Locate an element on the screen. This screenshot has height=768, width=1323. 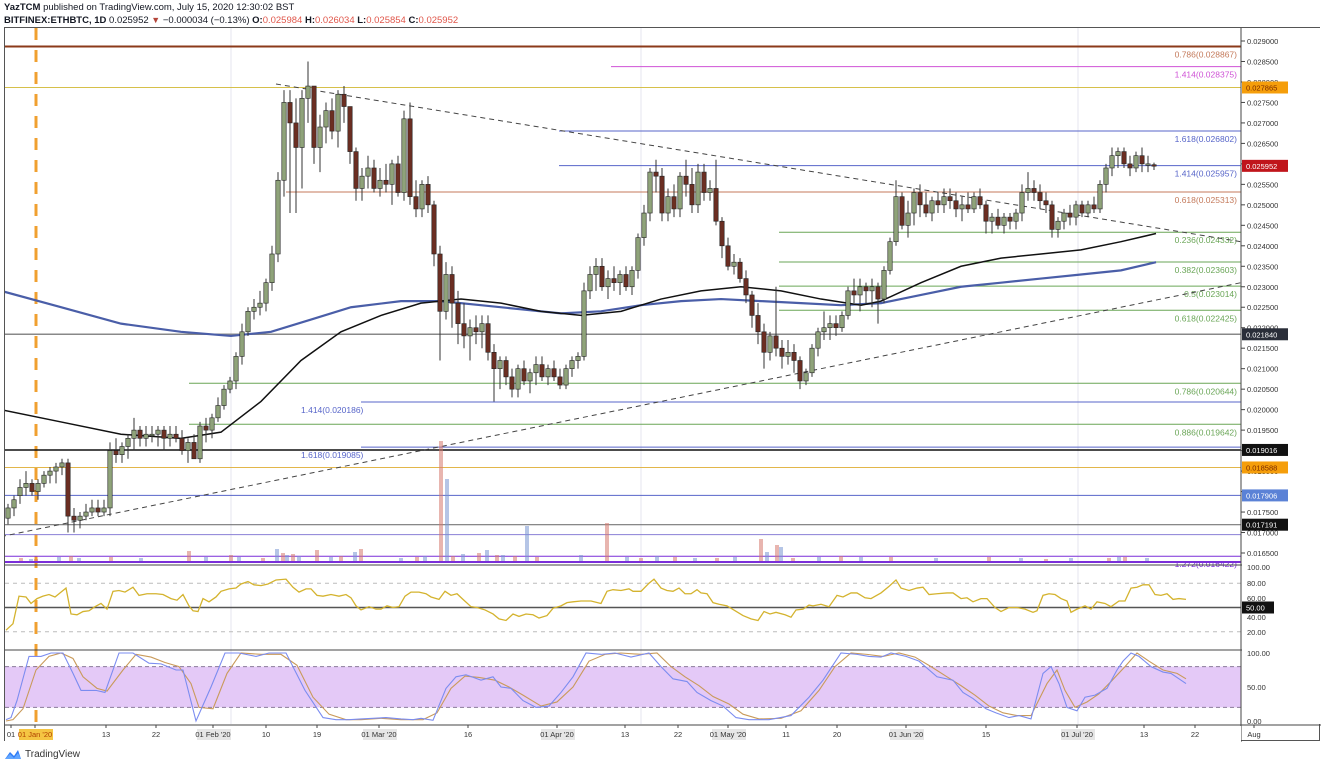
rsi-tick-label: 80.00 is located at coordinates (1256, 583).